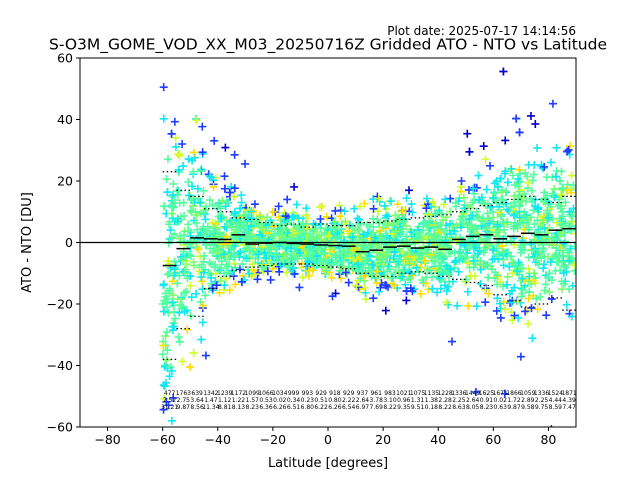 This screenshot has height=480, width=640. What do you see at coordinates (556, 407) in the screenshot?
I see `bin-stat-label: 8.59` at bounding box center [556, 407].